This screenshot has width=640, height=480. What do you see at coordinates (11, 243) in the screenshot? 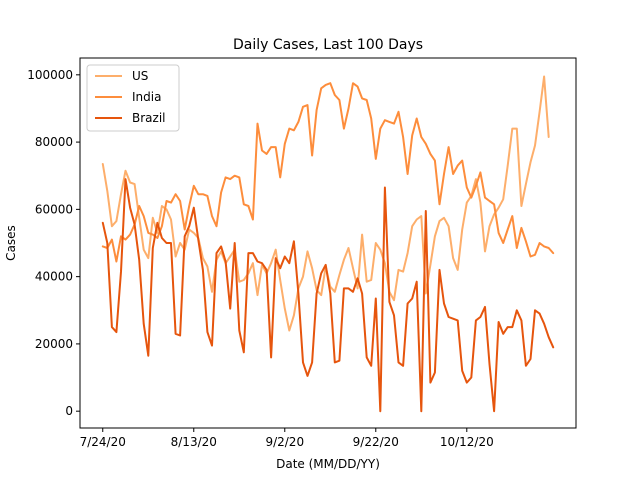
I see `y-axis-label: Cases` at bounding box center [11, 243].